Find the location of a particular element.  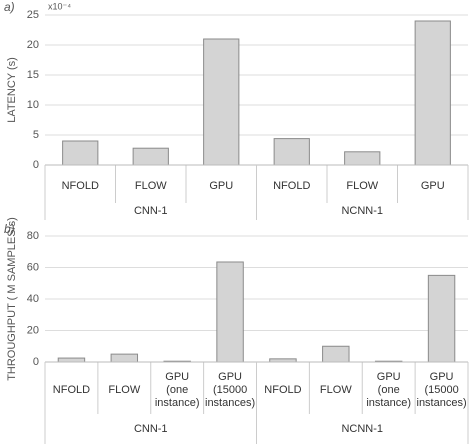

y-tick-label: 60 is located at coordinates (33, 267).